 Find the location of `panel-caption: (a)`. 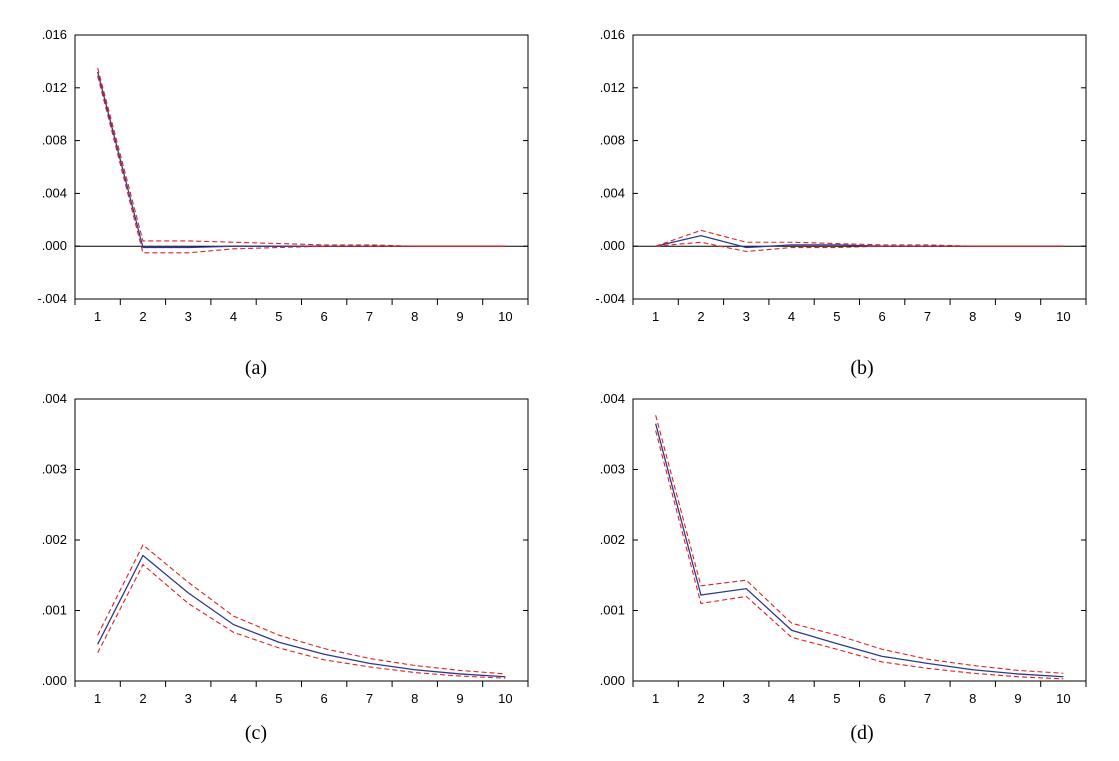

panel-caption: (a) is located at coordinates (256, 368).